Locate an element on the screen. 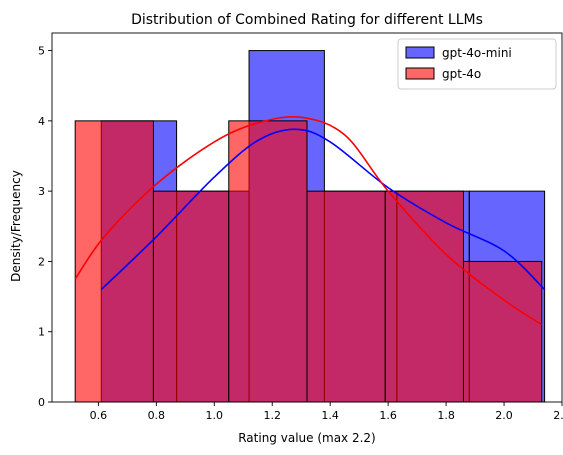  y-tick-label: 0 is located at coordinates (41, 402).